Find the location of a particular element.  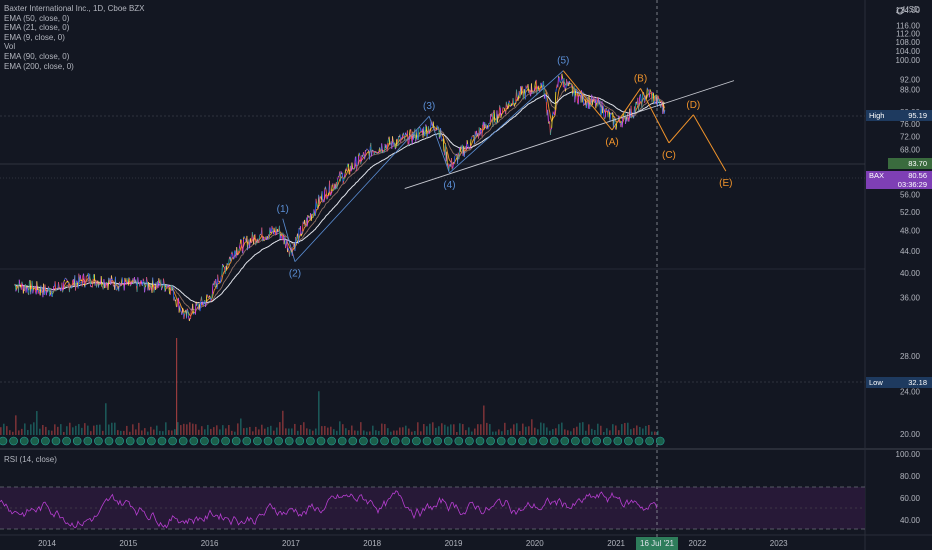

symbol-title: Baxter International Inc., 1D, Cboe BZX is located at coordinates (74, 8).